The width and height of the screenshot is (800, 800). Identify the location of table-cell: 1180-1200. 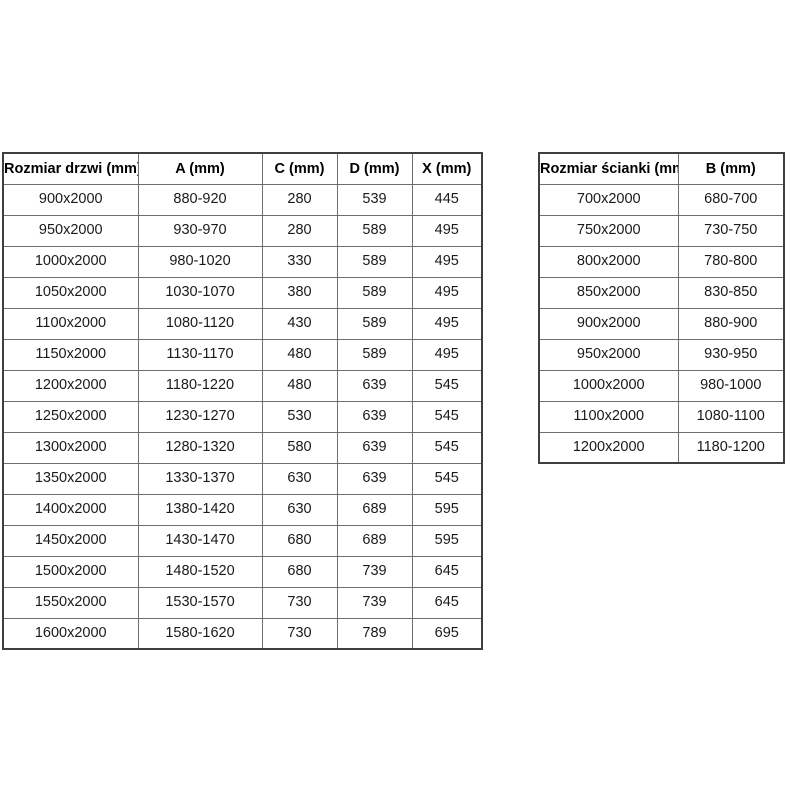
(731, 447).